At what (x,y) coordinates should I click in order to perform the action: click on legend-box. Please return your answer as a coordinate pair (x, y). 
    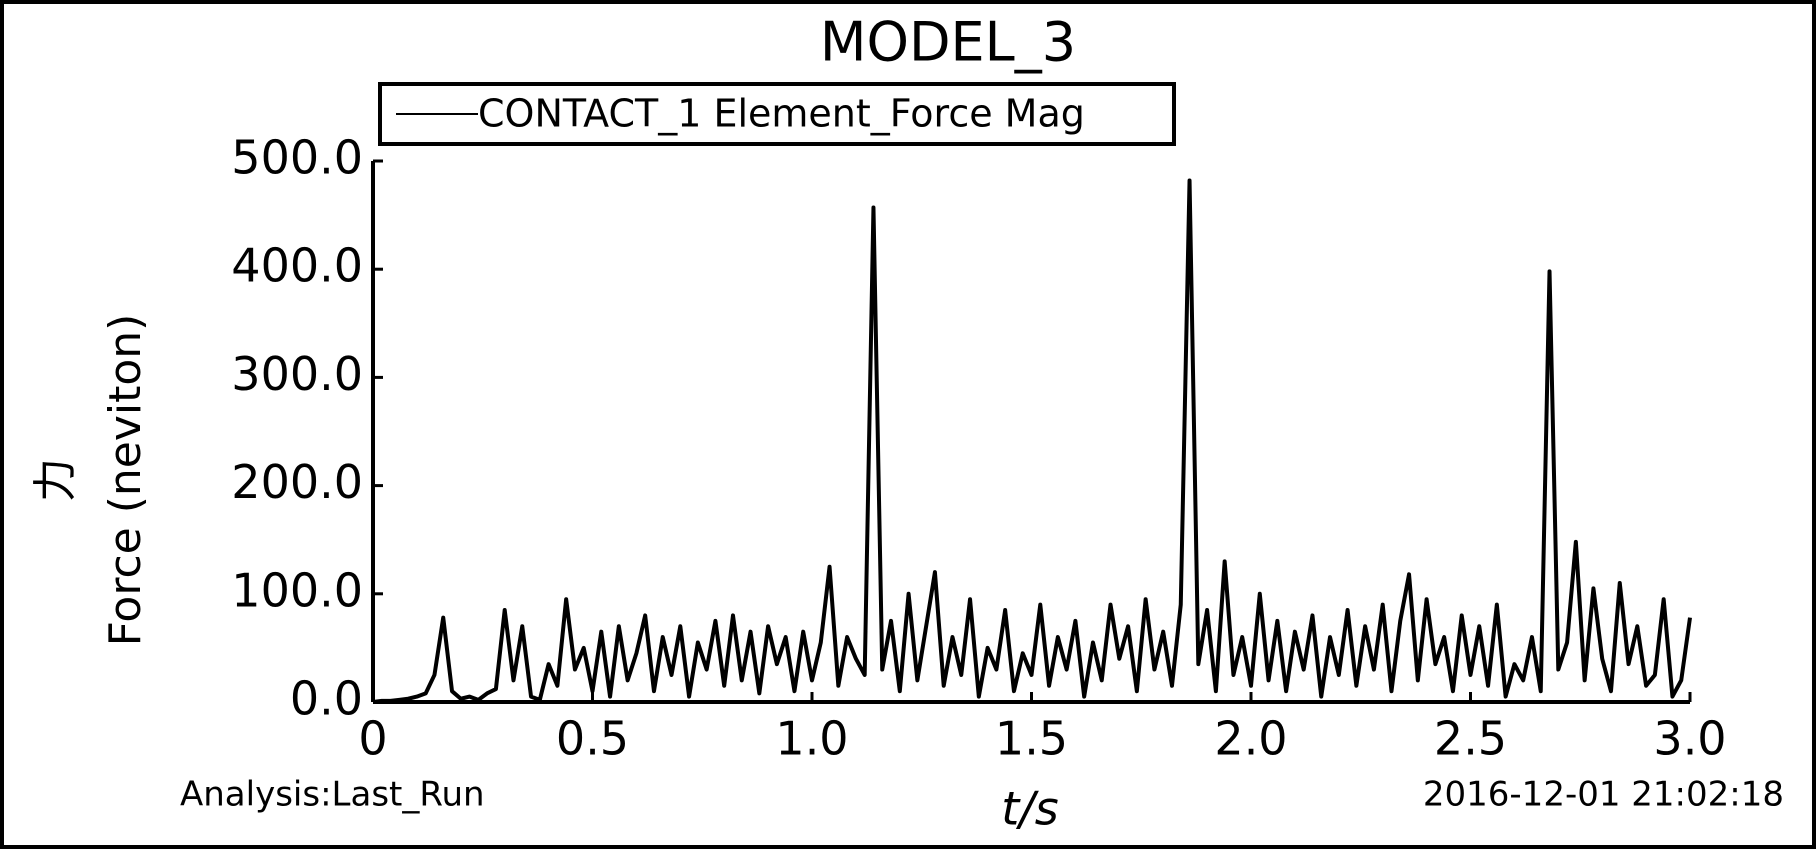
    Looking at the image, I should click on (777, 114).